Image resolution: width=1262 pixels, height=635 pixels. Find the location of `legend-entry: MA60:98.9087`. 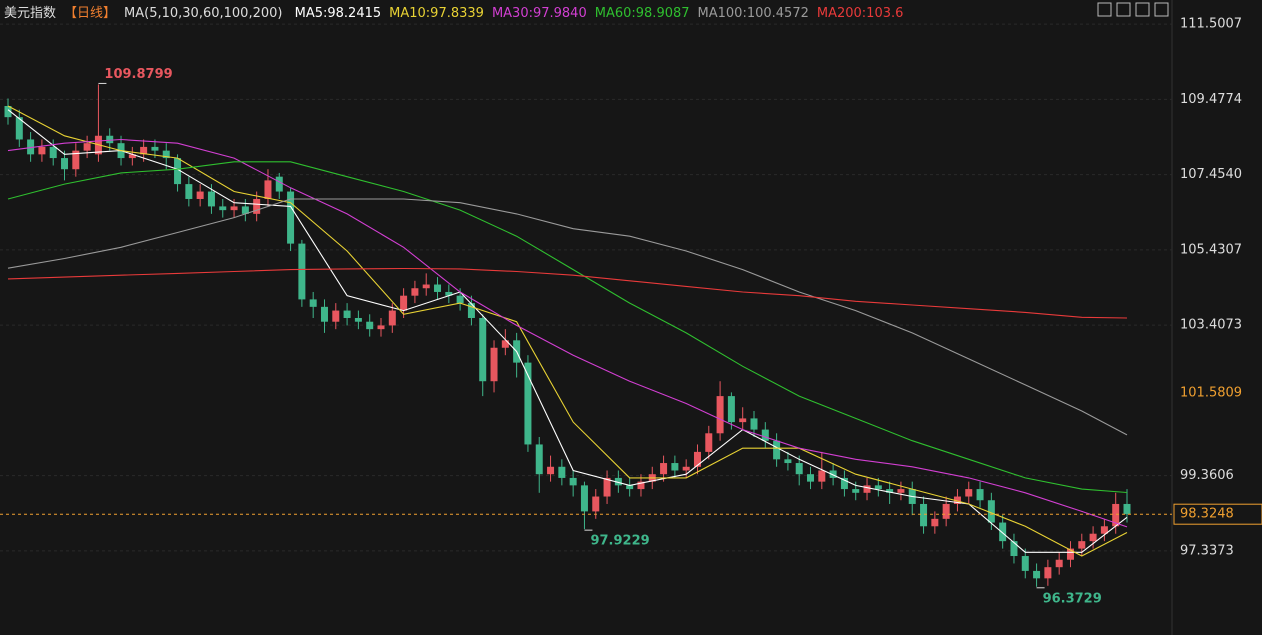

legend-entry: MA60:98.9087 is located at coordinates (642, 13).